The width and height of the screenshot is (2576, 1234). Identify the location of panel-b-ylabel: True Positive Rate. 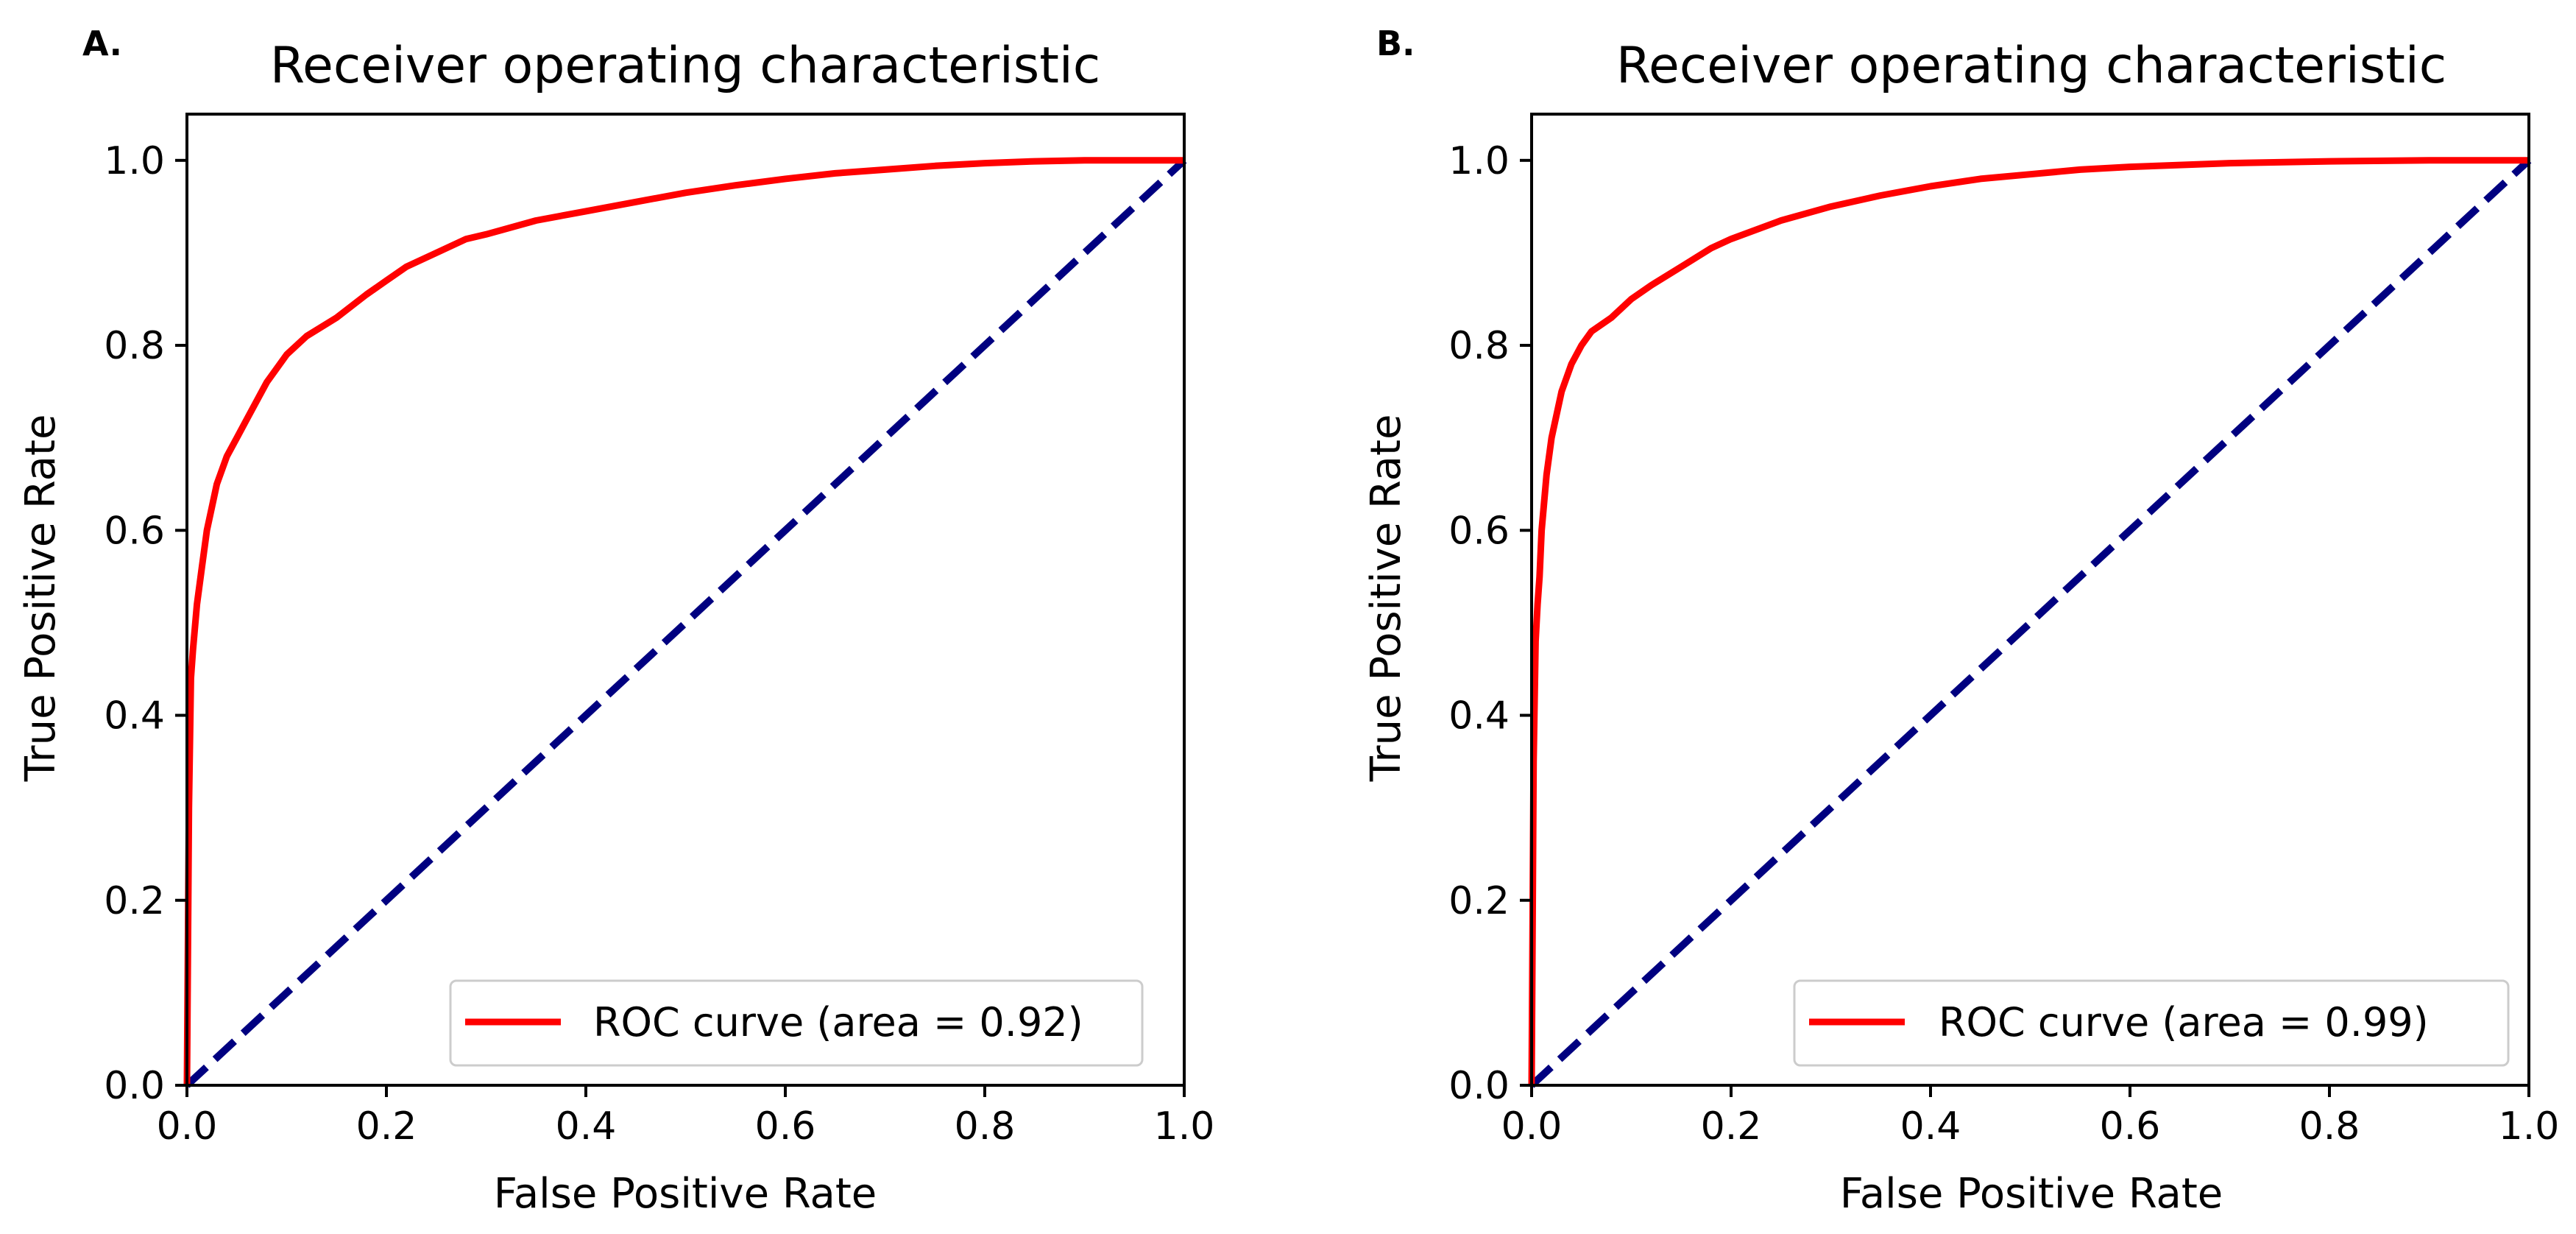
(1386, 599).